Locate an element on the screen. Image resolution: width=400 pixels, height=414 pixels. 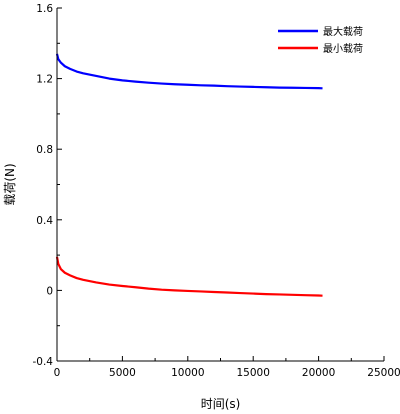
y-tick-label: 1.2 is located at coordinates (44, 80).